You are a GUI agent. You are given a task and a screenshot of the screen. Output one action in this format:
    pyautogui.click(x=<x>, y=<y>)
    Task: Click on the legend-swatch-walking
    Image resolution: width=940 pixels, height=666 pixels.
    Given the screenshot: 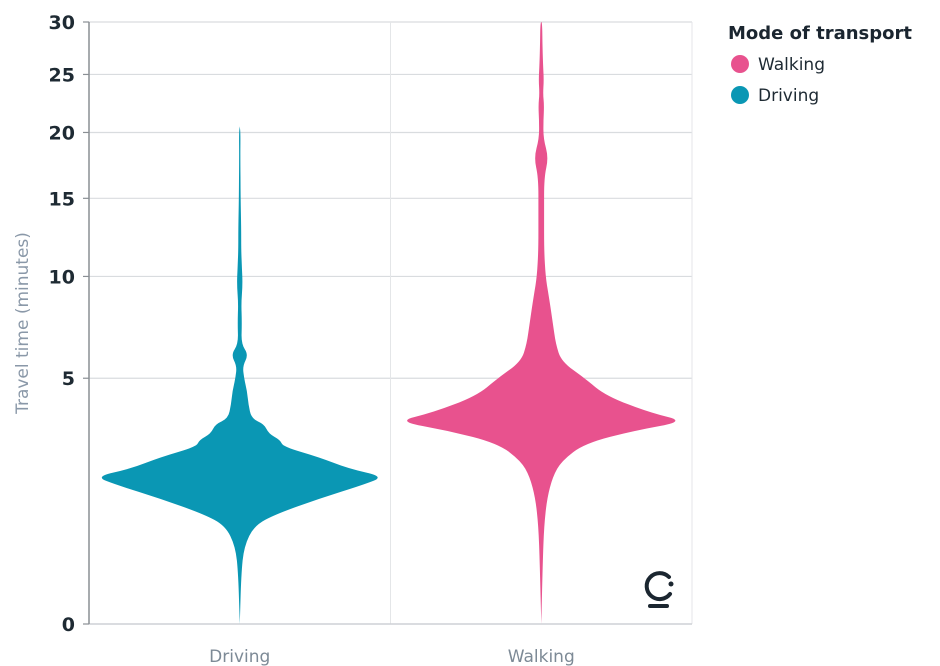 What is the action you would take?
    pyautogui.click(x=740, y=64)
    